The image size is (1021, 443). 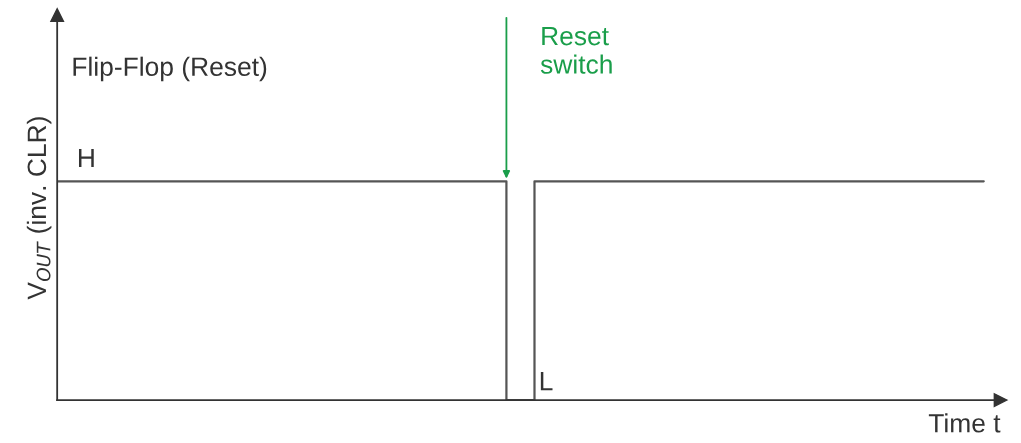 What do you see at coordinates (964, 423) in the screenshot?
I see `x-axis-title: Time t` at bounding box center [964, 423].